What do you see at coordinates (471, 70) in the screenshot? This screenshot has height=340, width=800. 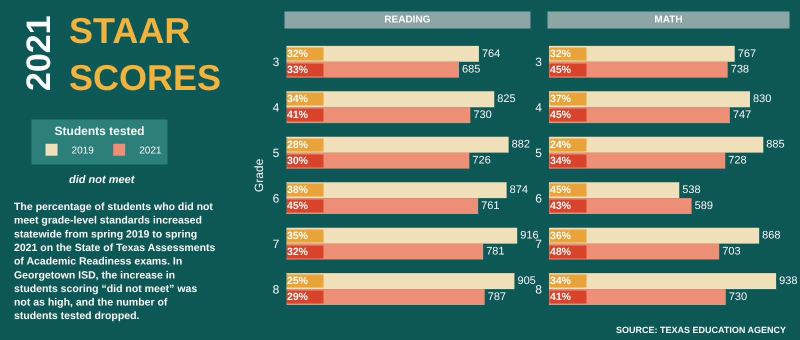 I see `data-label: 685` at bounding box center [471, 70].